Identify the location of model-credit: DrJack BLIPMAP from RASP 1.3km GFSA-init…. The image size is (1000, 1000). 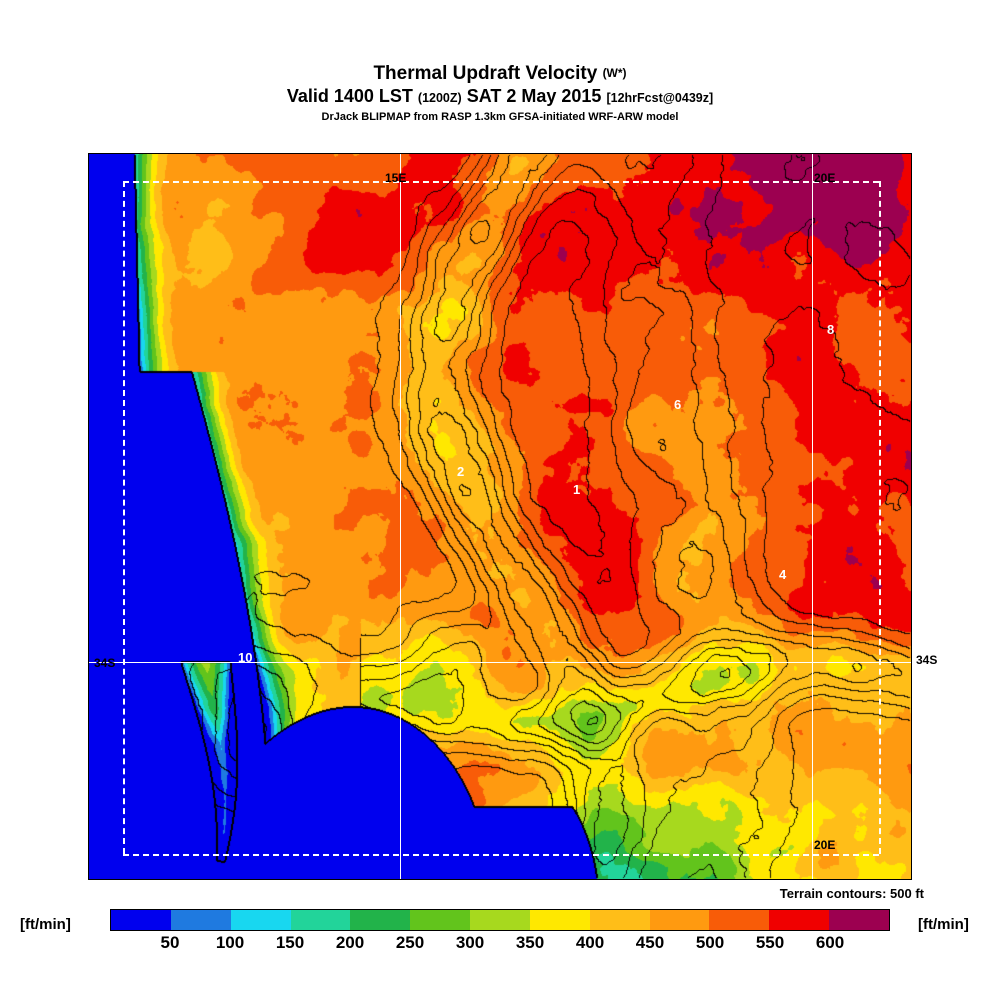
(500, 117).